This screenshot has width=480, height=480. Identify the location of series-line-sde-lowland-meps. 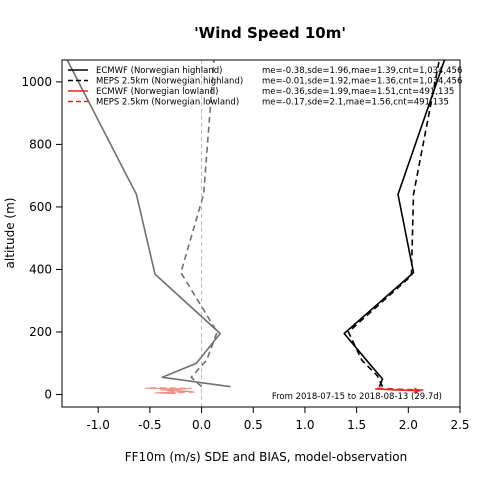
(400, 389).